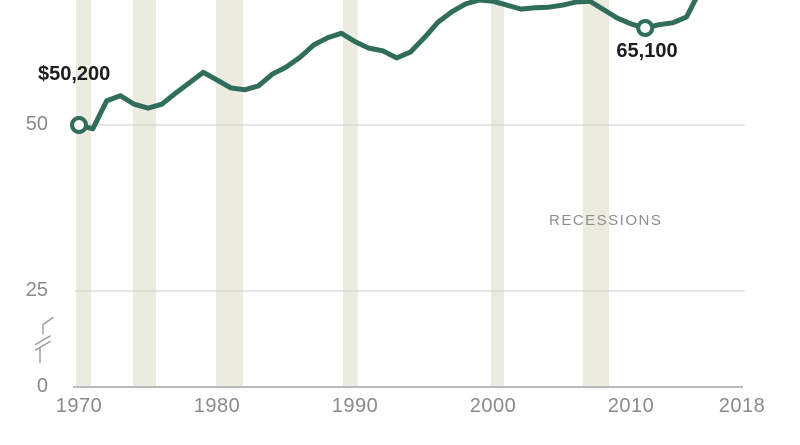 This screenshot has width=800, height=445. Describe the element at coordinates (217, 406) in the screenshot. I see `x-tick-1980: 1980` at that location.